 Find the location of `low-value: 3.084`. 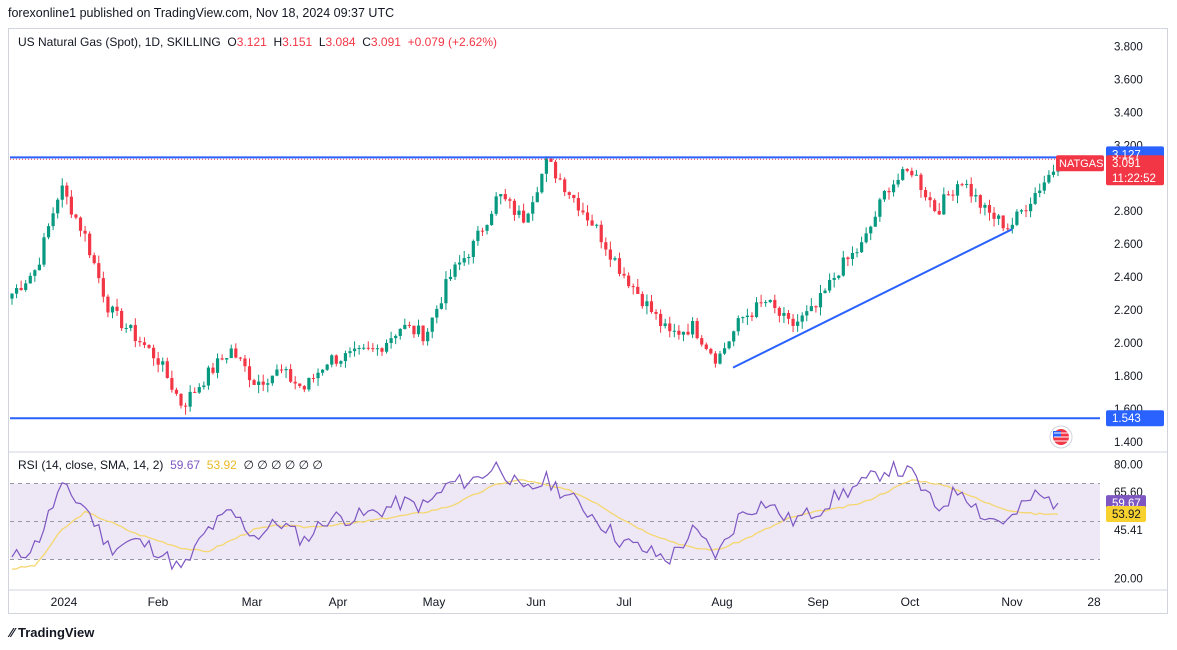

low-value: 3.084 is located at coordinates (340, 42).